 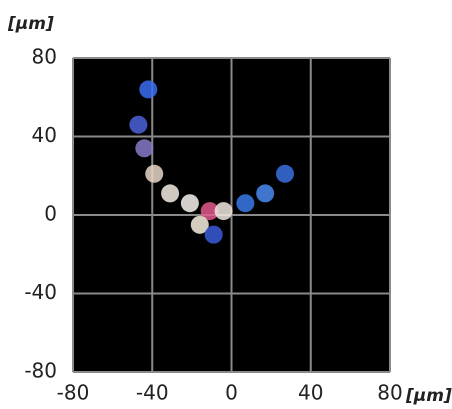 What do you see at coordinates (231, 393) in the screenshot?
I see `x-tick-label: 0` at bounding box center [231, 393].